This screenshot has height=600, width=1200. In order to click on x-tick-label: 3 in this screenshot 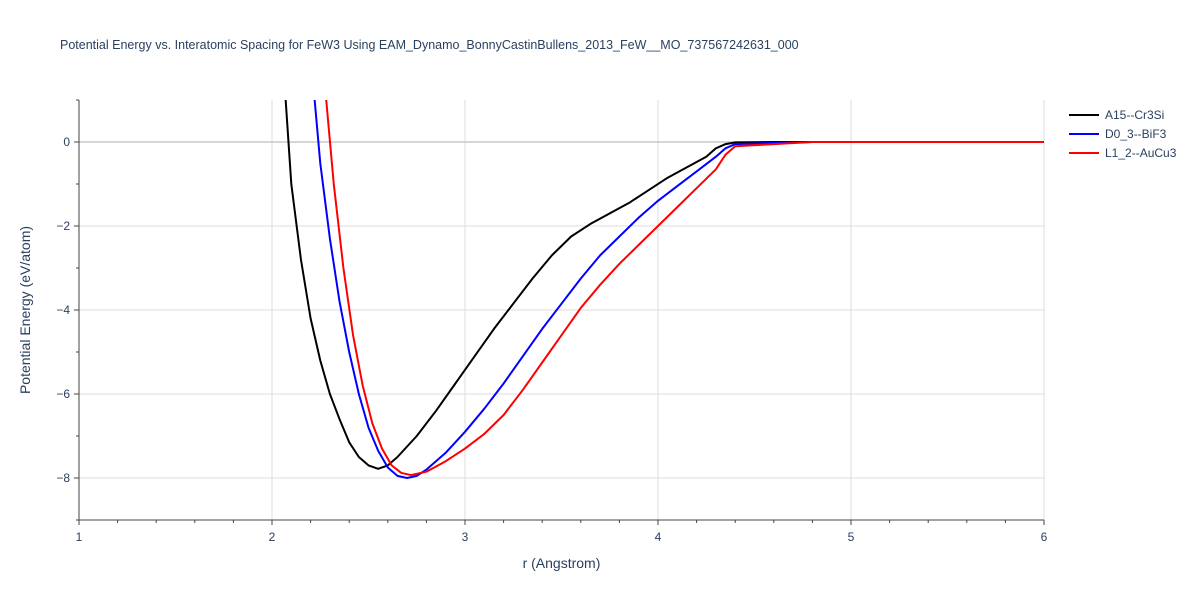, I will do `click(465, 537)`.